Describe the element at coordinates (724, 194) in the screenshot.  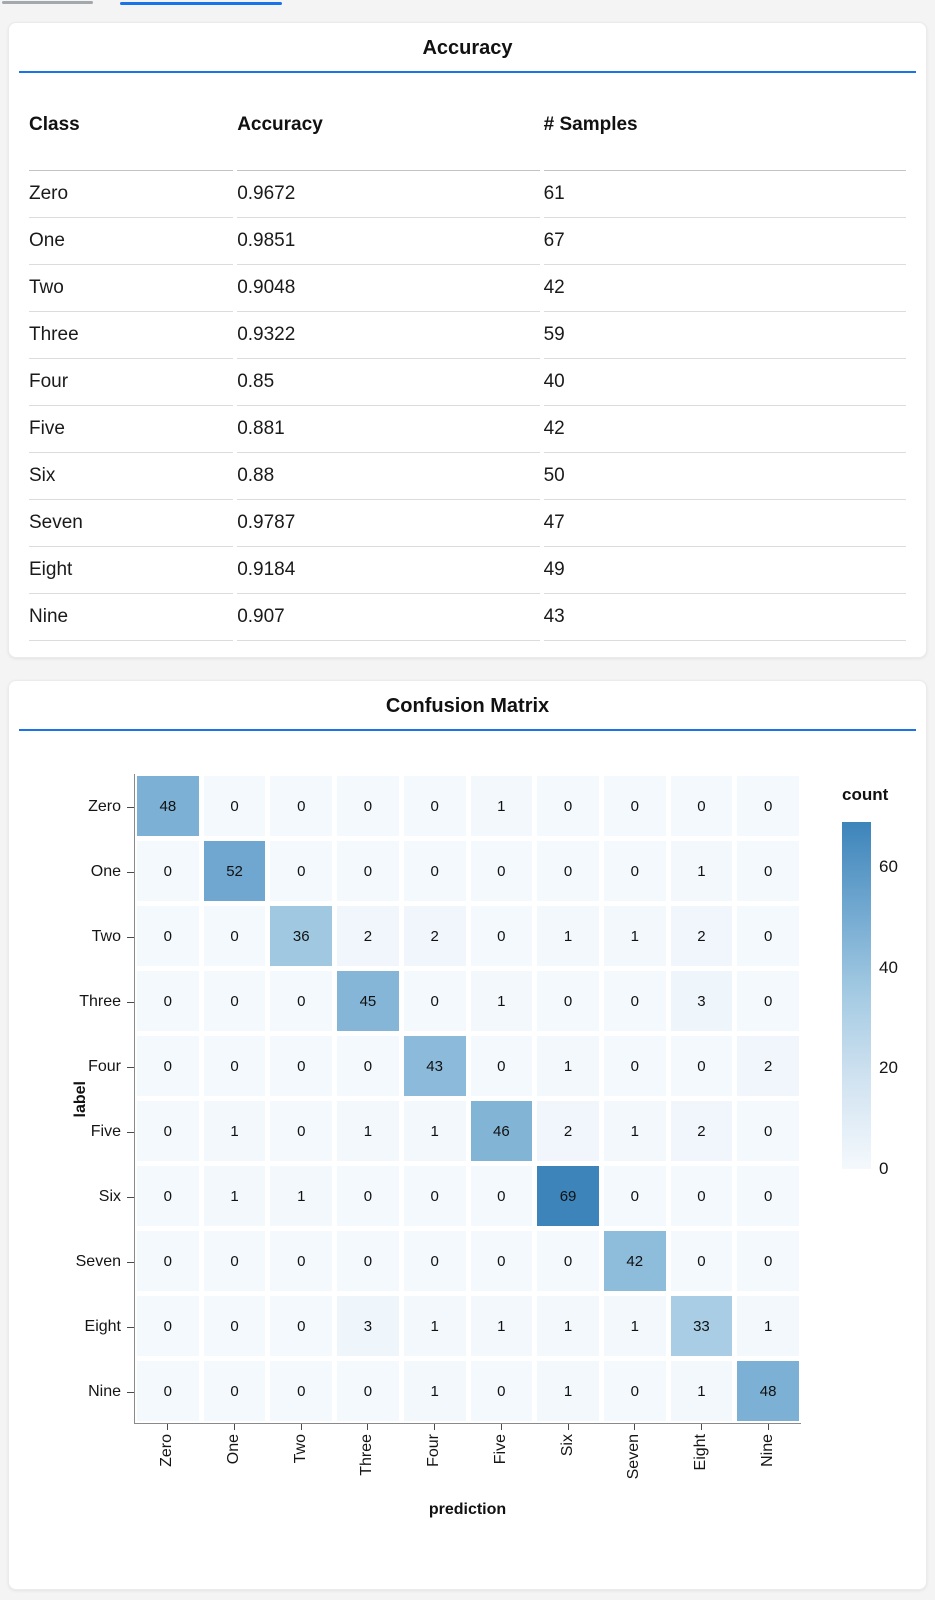
I see `table-cell: 61` at that location.